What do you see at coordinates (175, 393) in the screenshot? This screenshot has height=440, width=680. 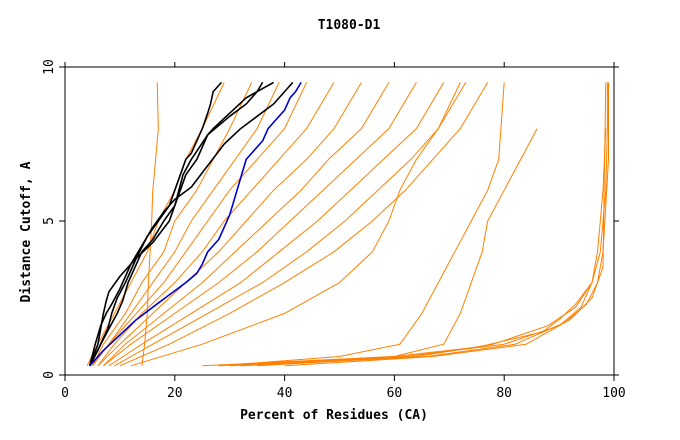 I see `x-tick-label: 20` at bounding box center [175, 393].